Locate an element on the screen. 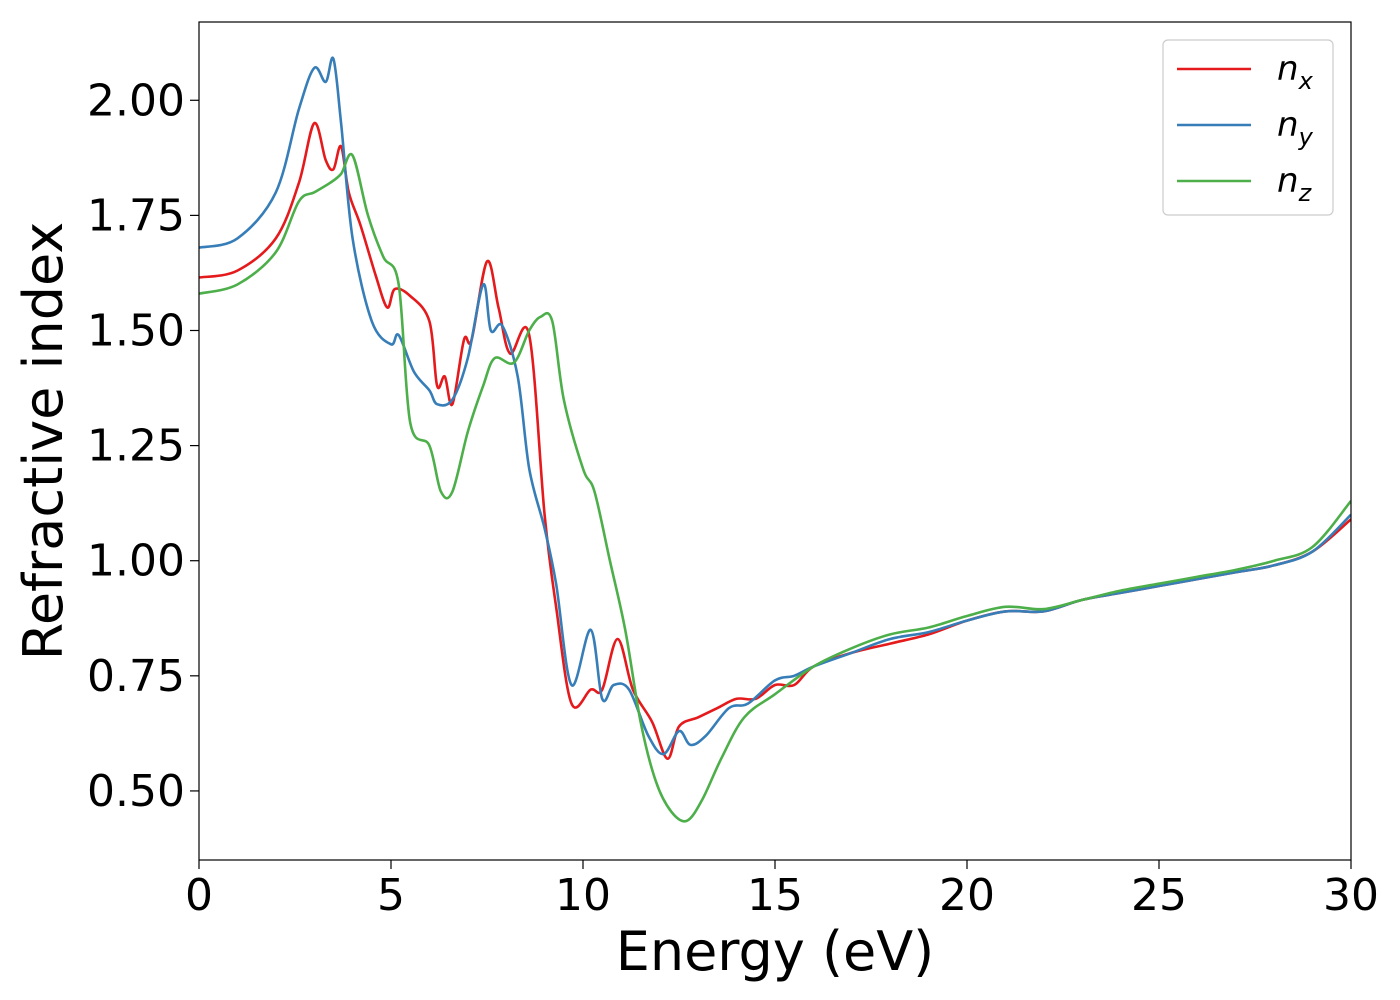  y-axis-label: Refractive index is located at coordinates (43, 441).